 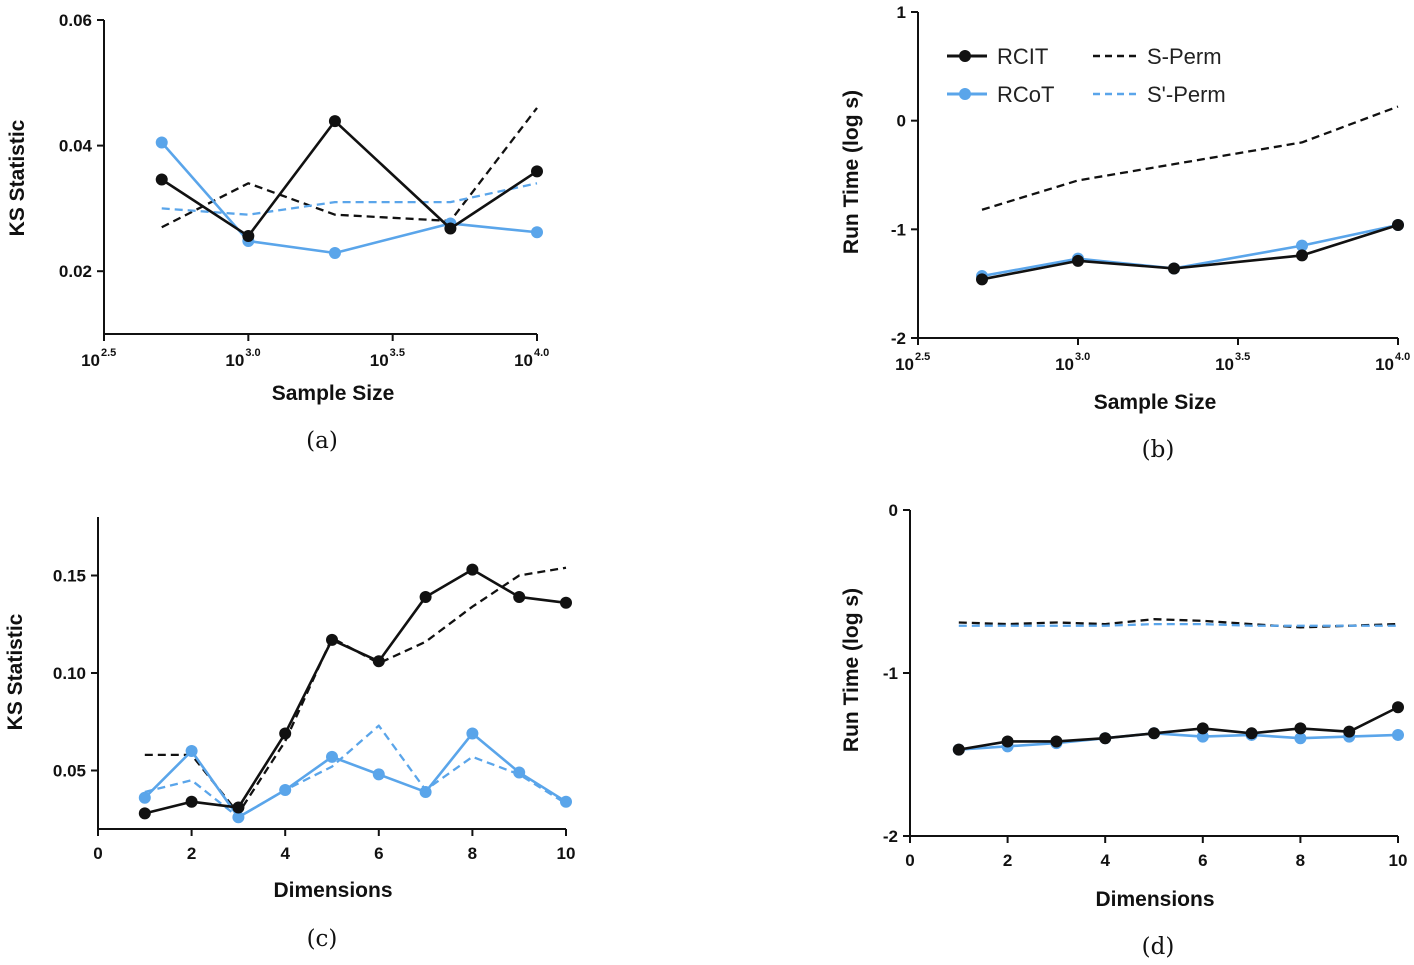 I want to click on panel-c-ytick-label: 0.10, so click(x=69, y=673).